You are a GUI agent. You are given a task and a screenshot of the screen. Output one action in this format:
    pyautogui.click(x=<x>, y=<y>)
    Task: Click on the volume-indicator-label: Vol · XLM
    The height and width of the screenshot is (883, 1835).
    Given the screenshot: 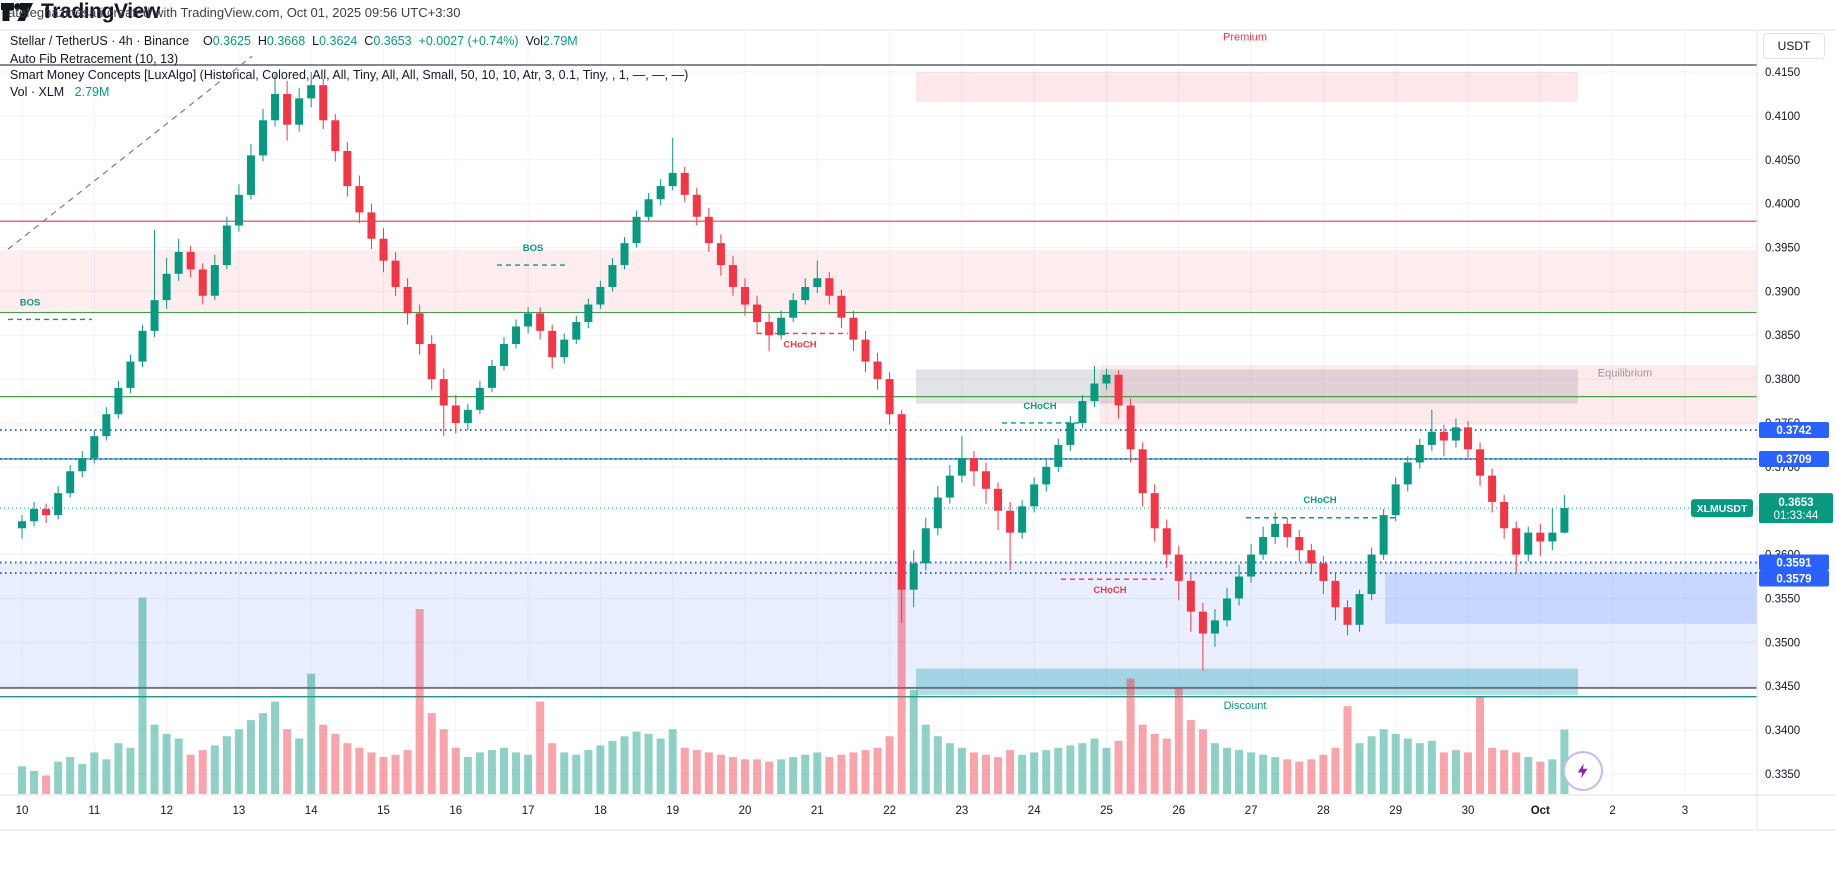 What is the action you would take?
    pyautogui.click(x=37, y=92)
    